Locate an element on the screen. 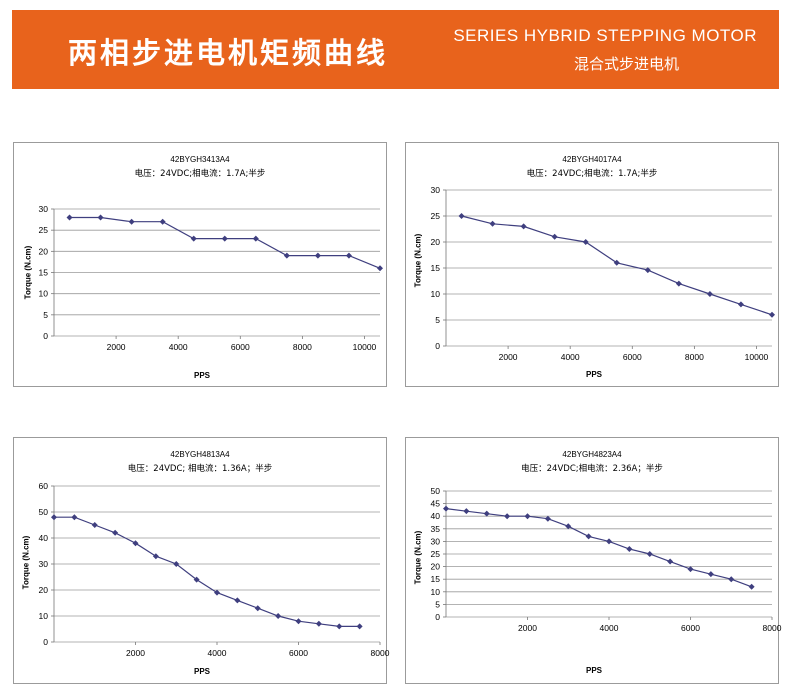 The width and height of the screenshot is (790, 697). chart-title: 42BYGH4017A4 is located at coordinates (592, 159).